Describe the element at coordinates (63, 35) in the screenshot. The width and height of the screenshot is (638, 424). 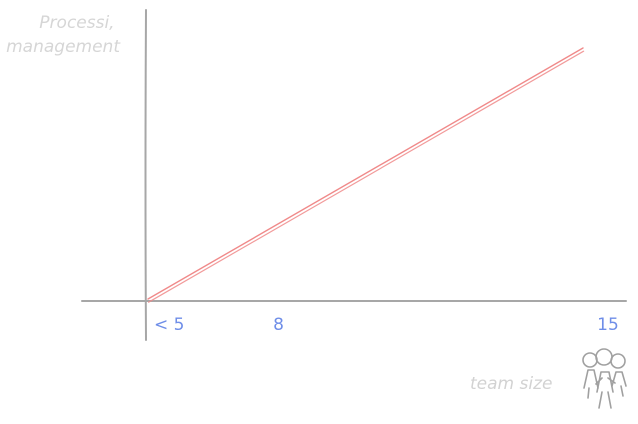
I see `y-axis-label: Processi, management` at that location.